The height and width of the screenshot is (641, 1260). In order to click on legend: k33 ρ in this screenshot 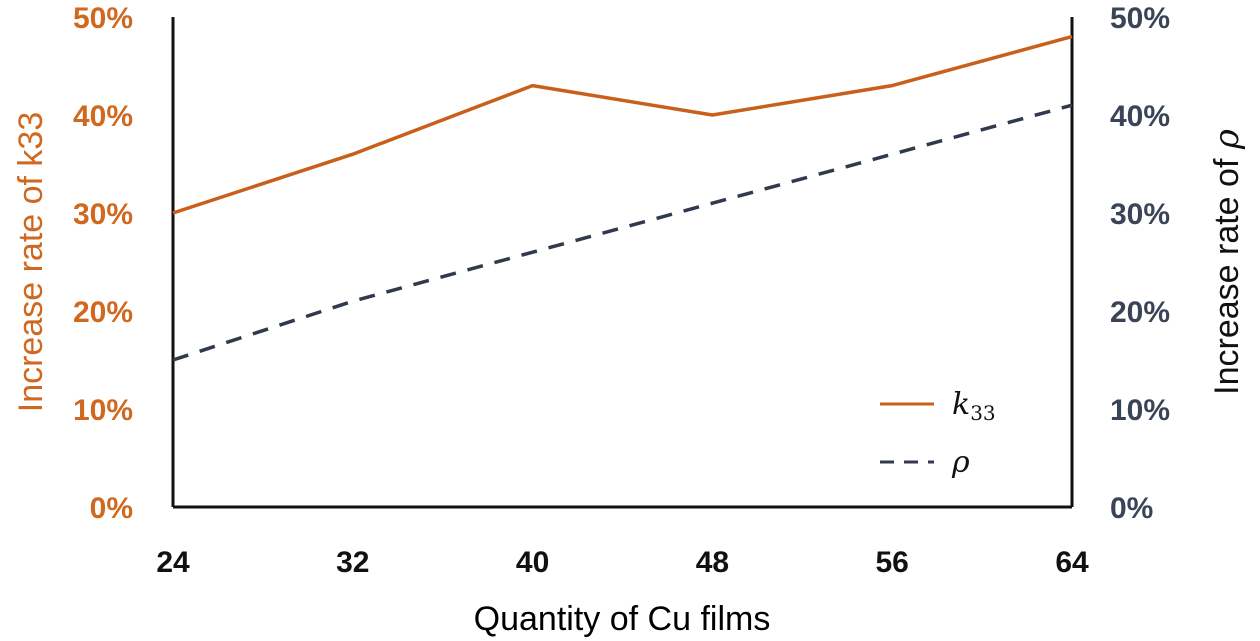, I will do `click(938, 433)`.